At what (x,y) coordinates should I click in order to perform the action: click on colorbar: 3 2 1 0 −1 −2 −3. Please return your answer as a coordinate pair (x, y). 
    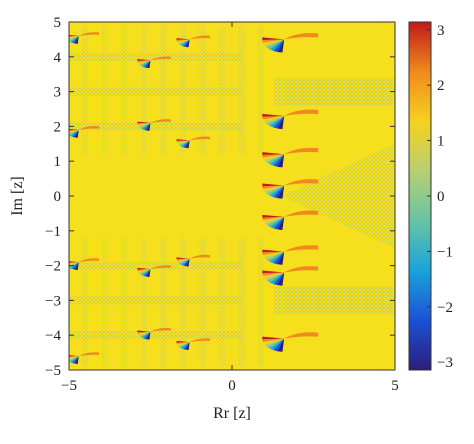
    Looking at the image, I should click on (430, 196).